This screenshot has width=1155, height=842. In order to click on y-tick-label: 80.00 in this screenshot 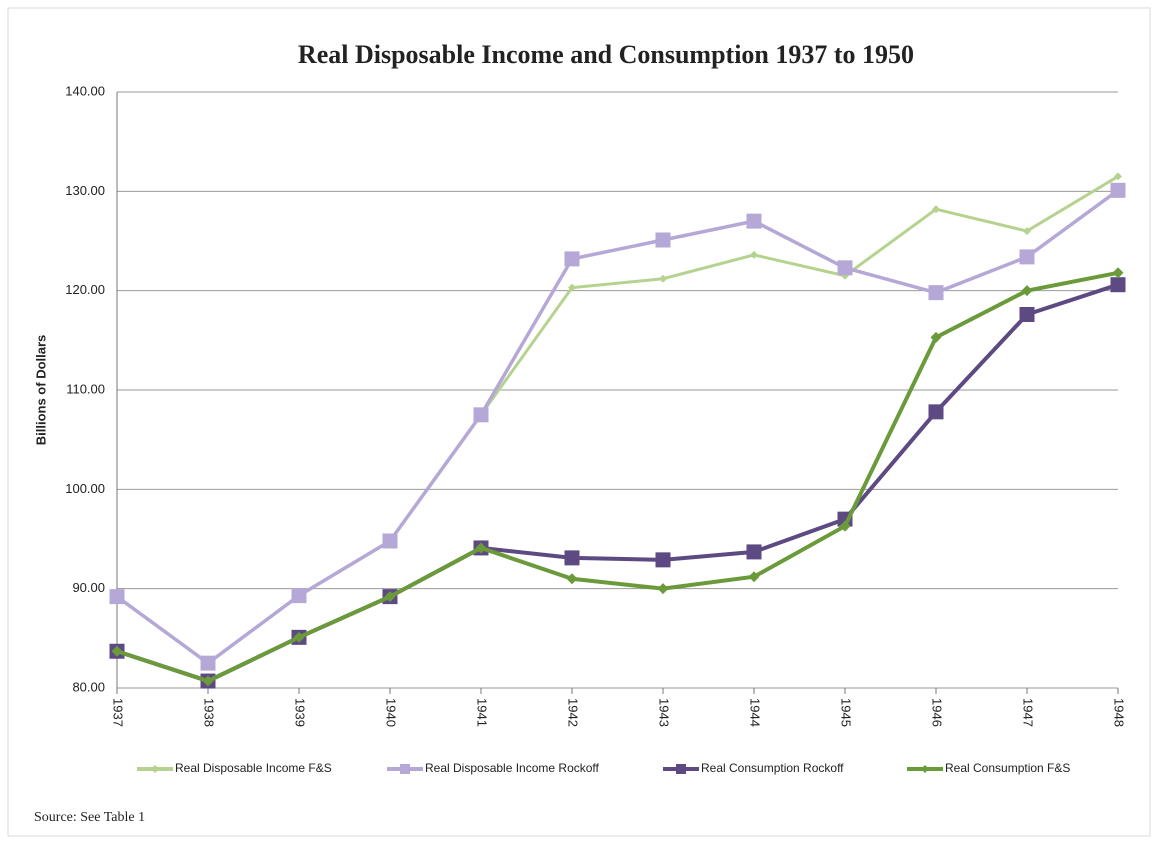, I will do `click(88, 686)`.